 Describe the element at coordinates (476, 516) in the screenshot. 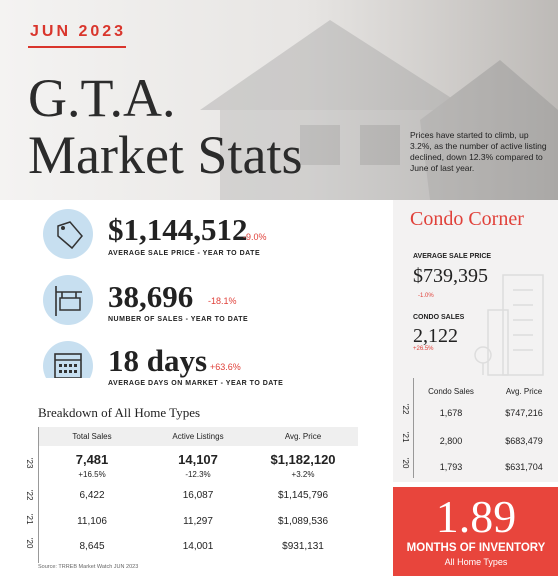

I see `inventory-value: 1.89` at that location.